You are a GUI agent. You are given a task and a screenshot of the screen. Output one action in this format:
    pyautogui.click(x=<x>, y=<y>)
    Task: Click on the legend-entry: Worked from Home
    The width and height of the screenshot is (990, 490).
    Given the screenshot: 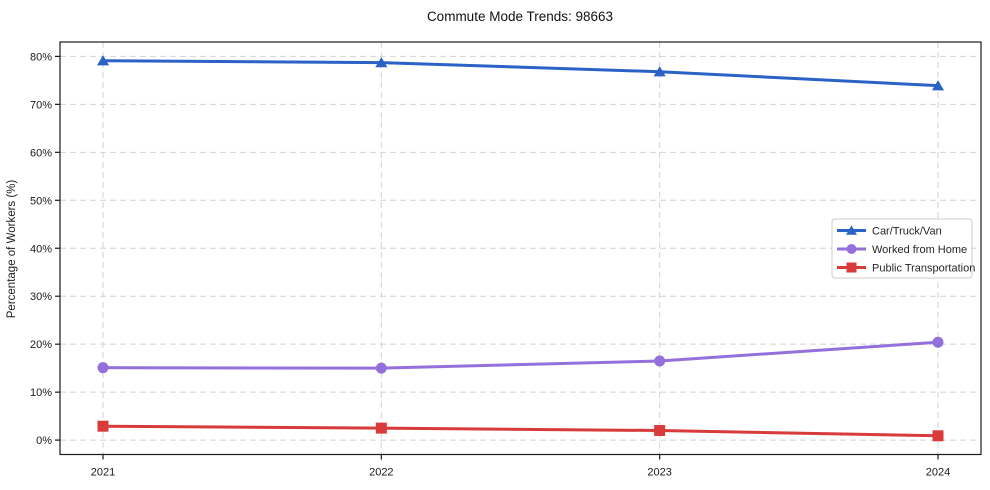 What is the action you would take?
    pyautogui.click(x=902, y=250)
    